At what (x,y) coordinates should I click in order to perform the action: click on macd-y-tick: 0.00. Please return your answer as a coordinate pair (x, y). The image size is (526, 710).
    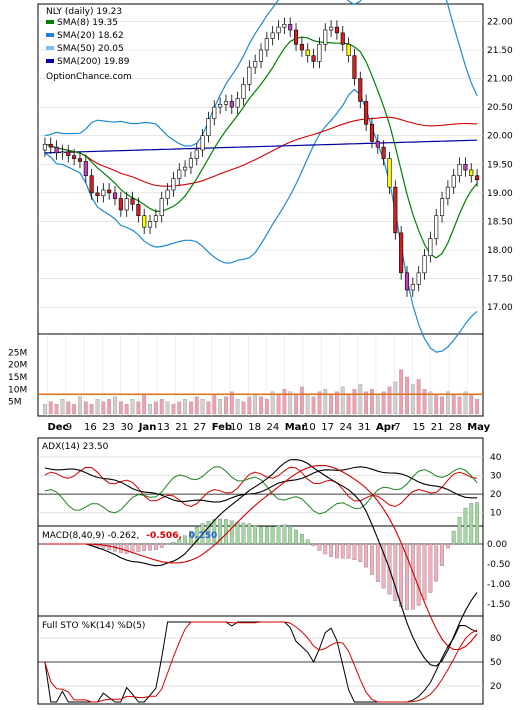
    Looking at the image, I should click on (497, 545).